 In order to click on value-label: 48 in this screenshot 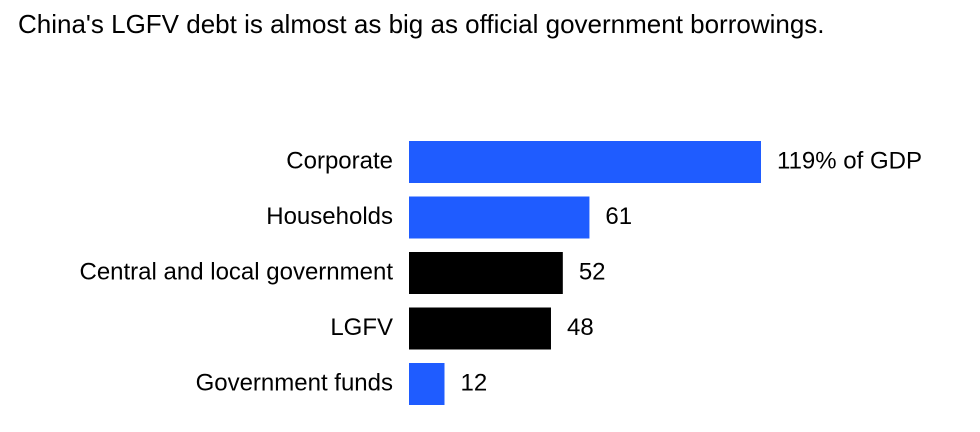, I will do `click(580, 327)`.